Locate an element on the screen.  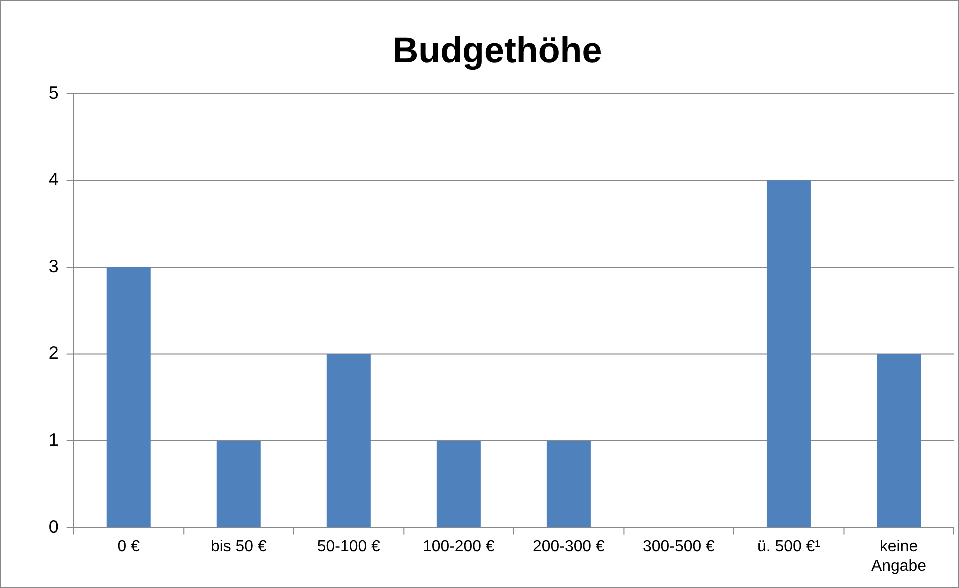
x-tick-label: 100-200 € is located at coordinates (459, 547).